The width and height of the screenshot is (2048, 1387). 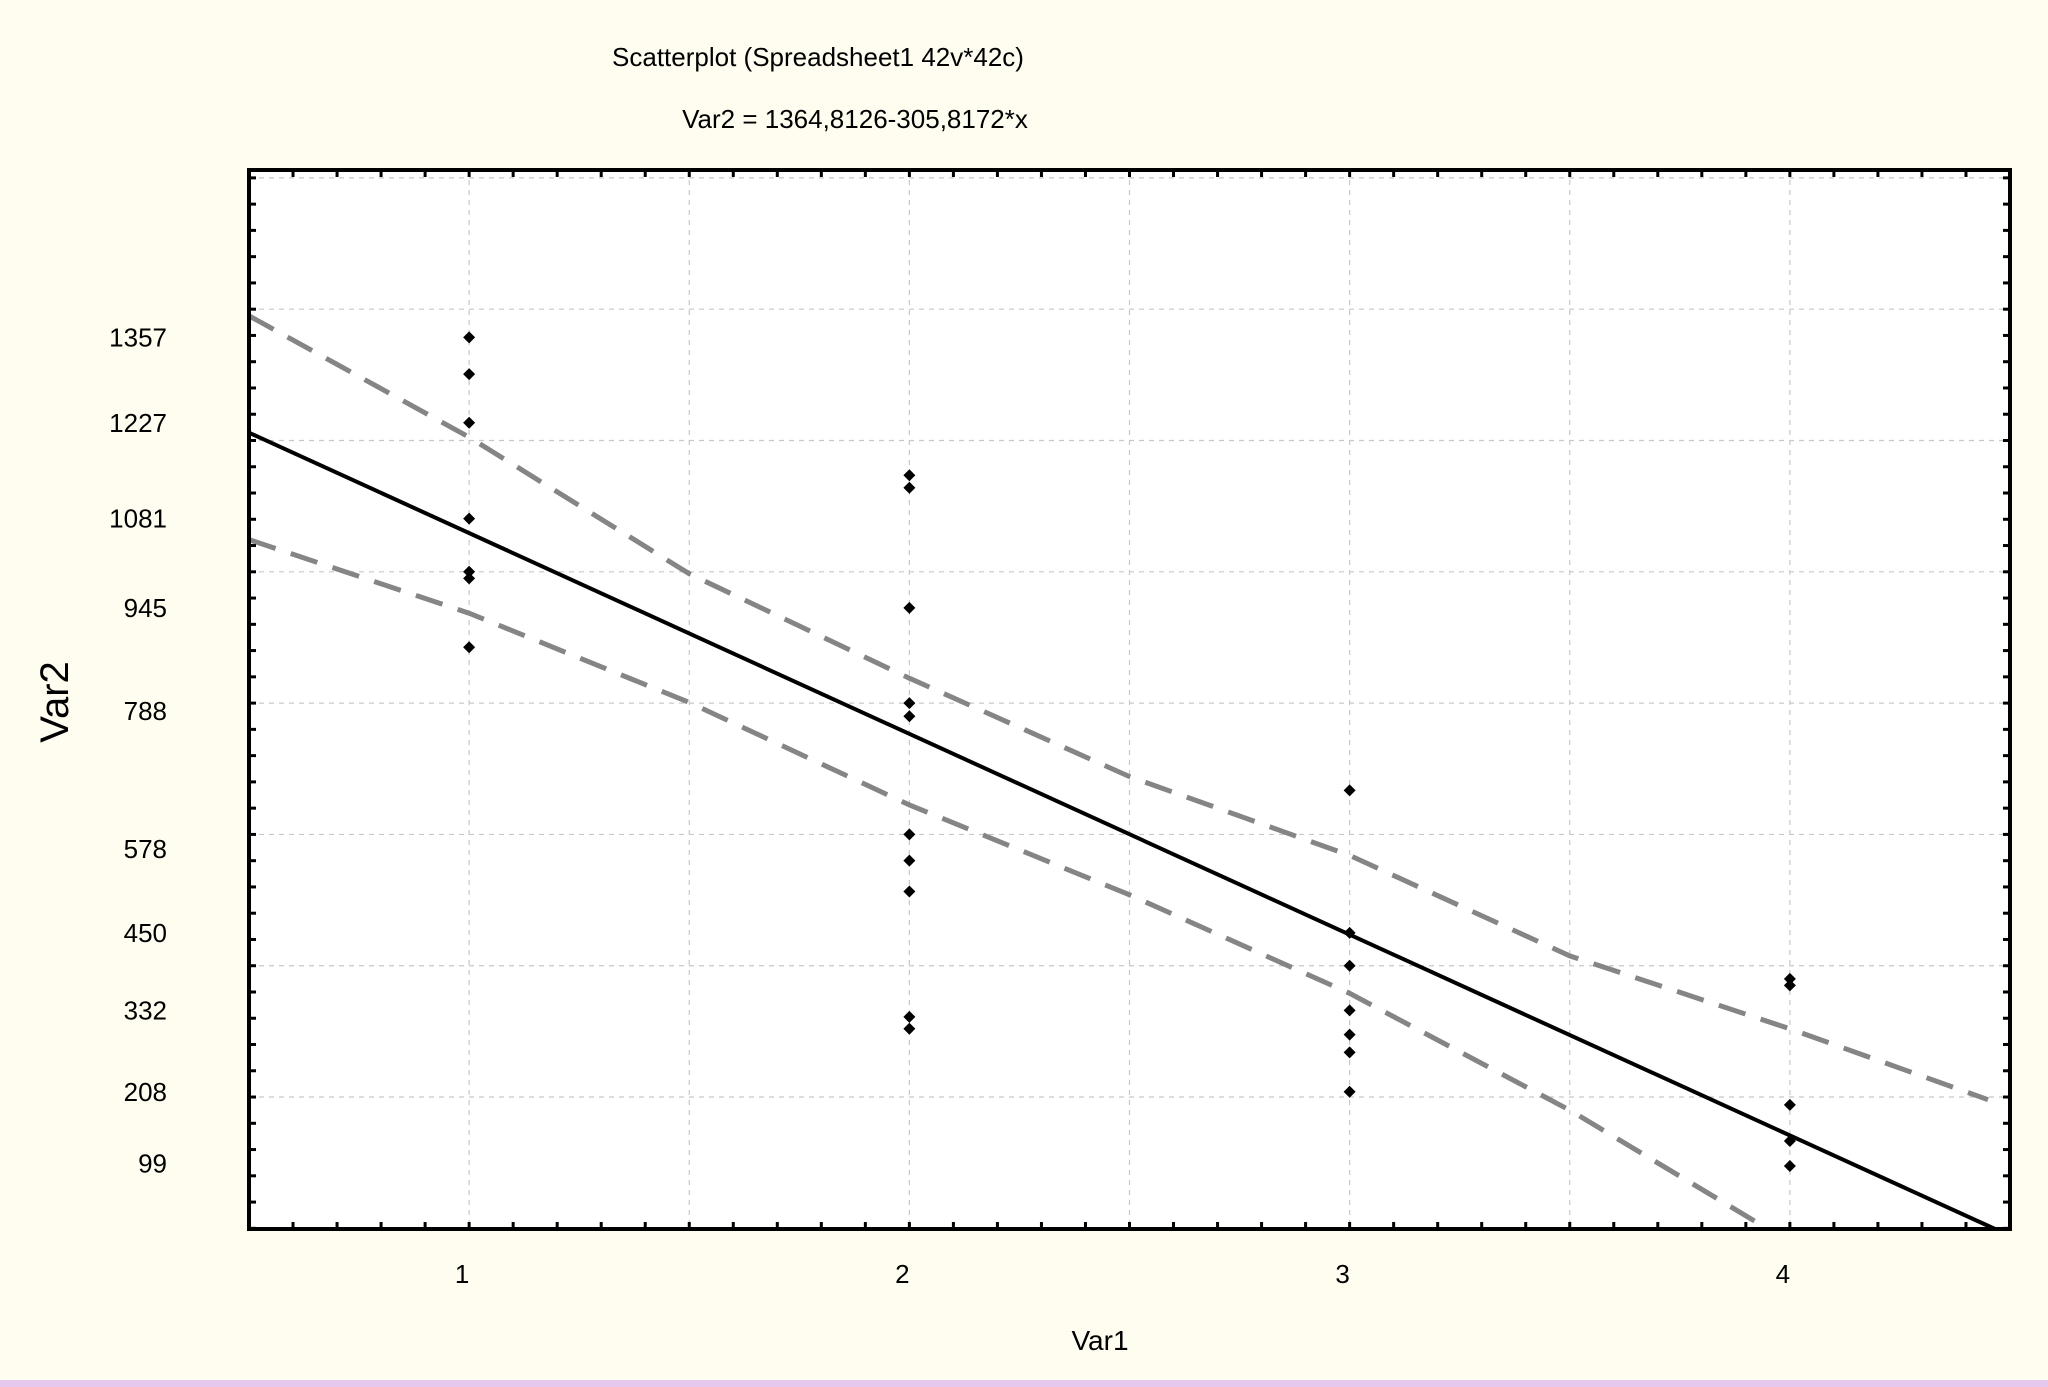 What do you see at coordinates (855, 119) in the screenshot?
I see `regression-equation: Var2 = 1364,8126-305,8172*x` at bounding box center [855, 119].